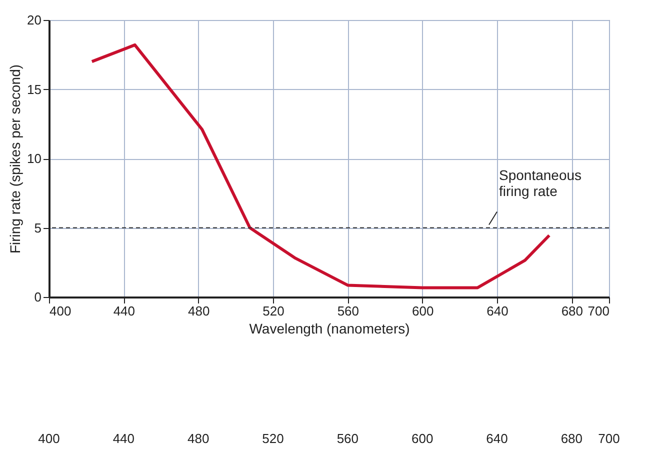 This screenshot has height=456, width=647. What do you see at coordinates (38, 228) in the screenshot?
I see `y-tick-label: 5` at bounding box center [38, 228].